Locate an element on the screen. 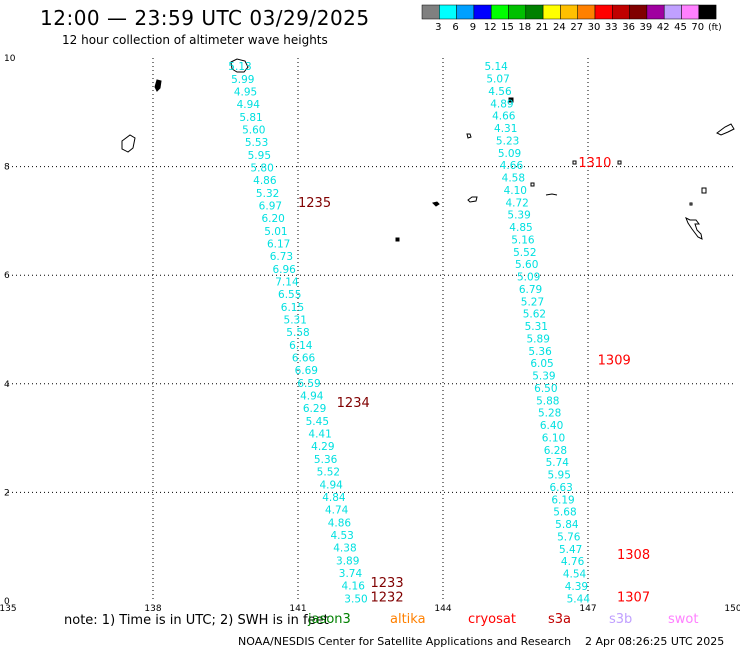  legend-label: 15 is located at coordinates (507, 27).